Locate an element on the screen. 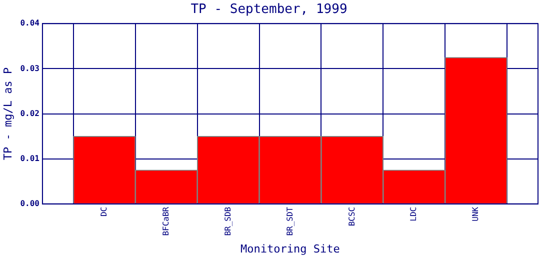  x-tick-label: BFCaBR is located at coordinates (165, 221).